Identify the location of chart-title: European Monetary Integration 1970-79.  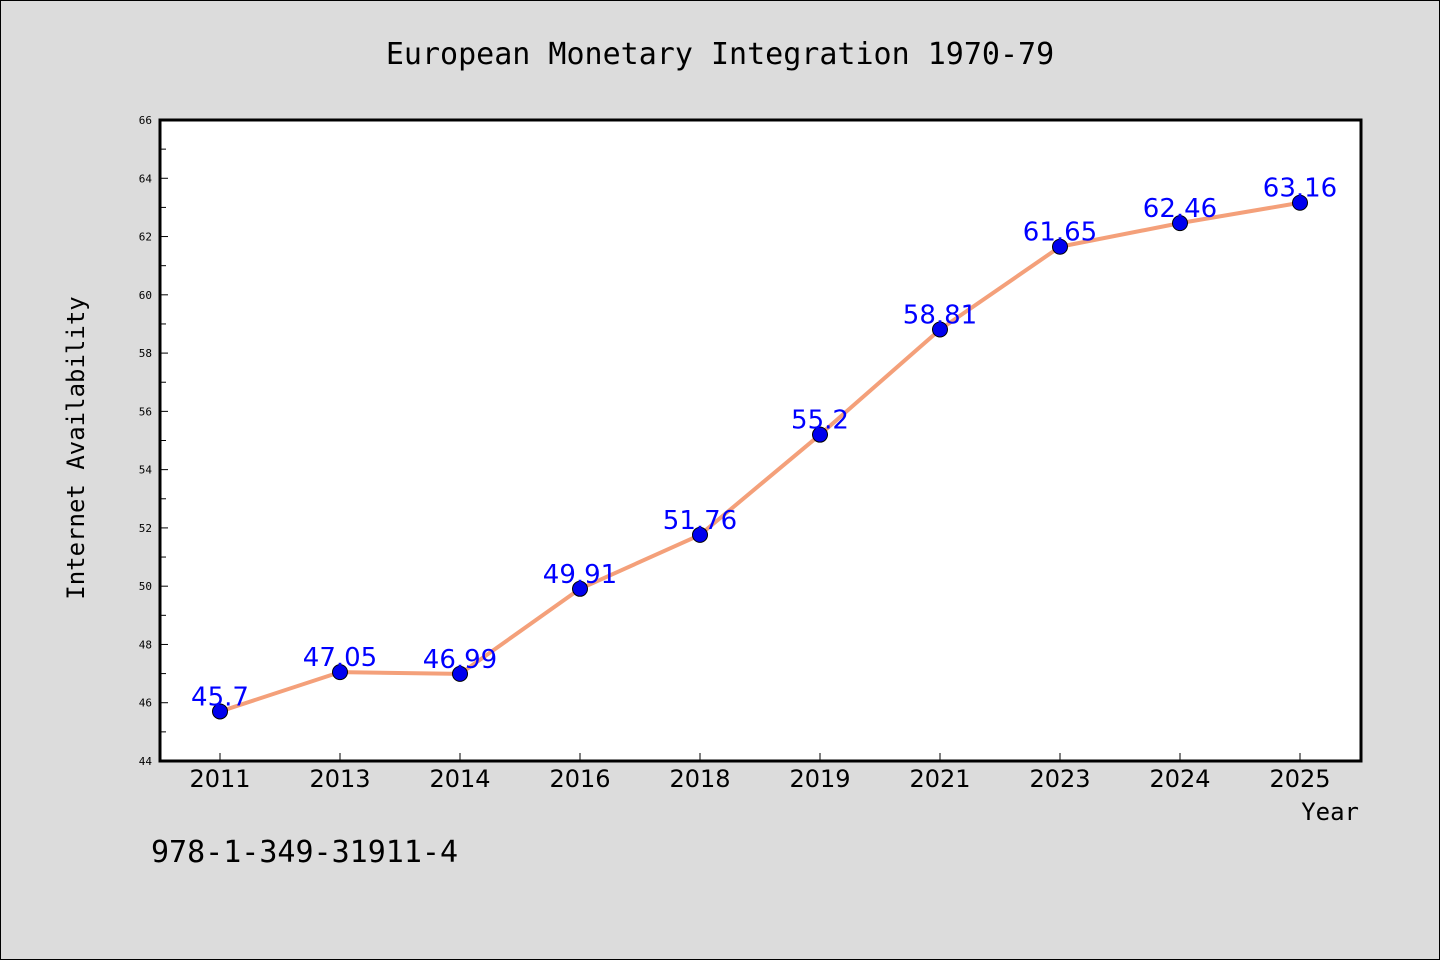
(720, 54).